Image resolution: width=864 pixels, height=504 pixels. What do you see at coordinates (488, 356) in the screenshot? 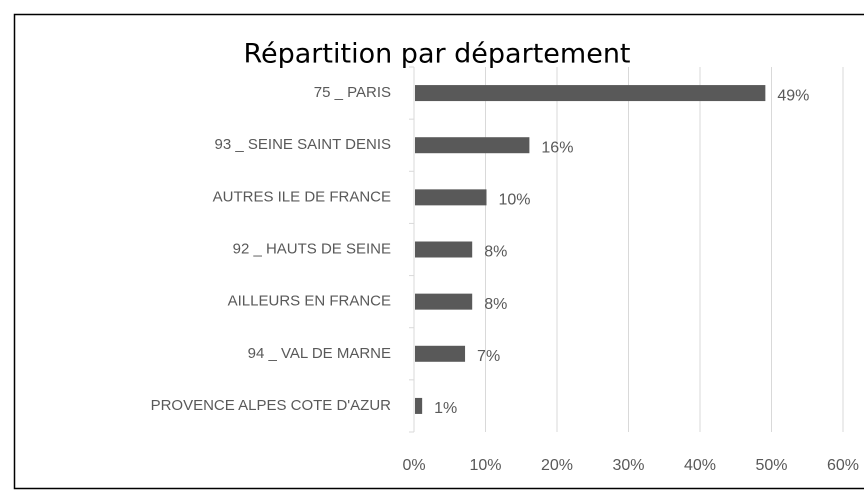
I see `value-label: 7%` at bounding box center [488, 356].